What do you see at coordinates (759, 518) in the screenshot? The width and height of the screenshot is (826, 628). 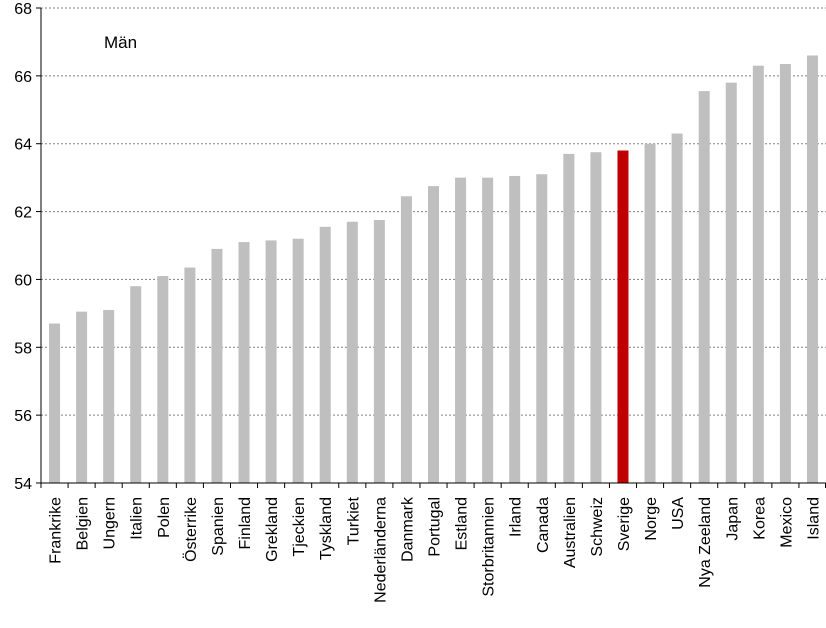 I see `x-category-label: Korea` at bounding box center [759, 518].